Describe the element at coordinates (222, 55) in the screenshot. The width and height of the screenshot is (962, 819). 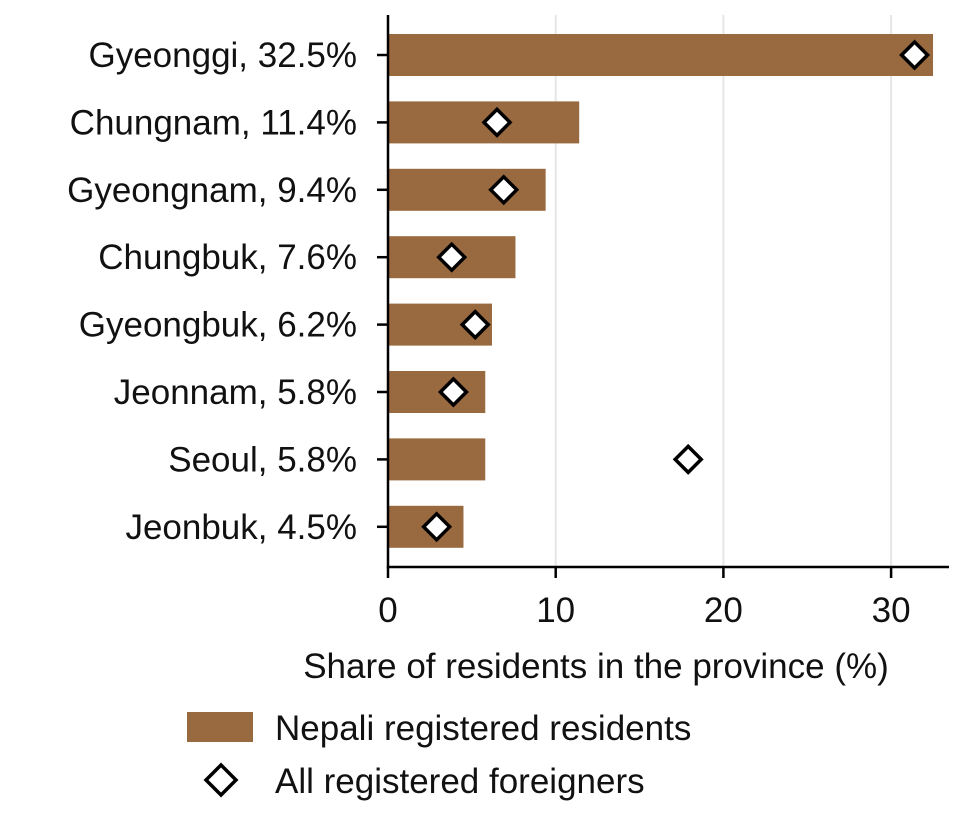
I see `category-label-gyeonggi: Gyeonggi, 32.5%` at that location.